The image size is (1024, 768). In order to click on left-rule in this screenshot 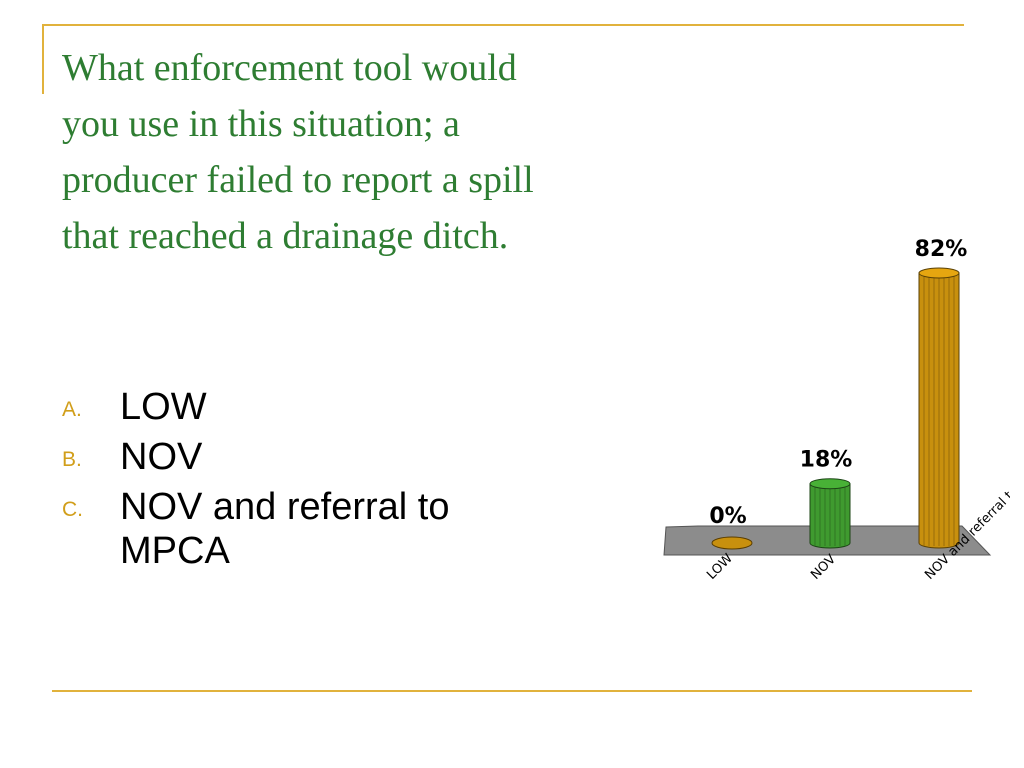, I will do `click(43, 59)`.